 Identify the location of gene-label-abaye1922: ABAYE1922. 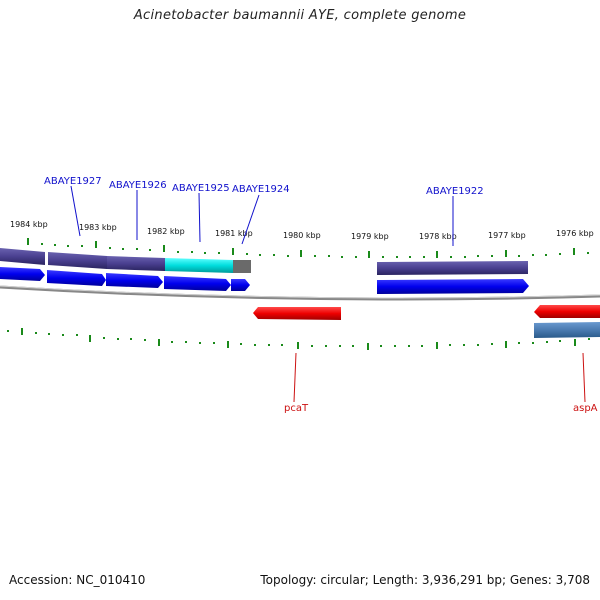
(455, 191).